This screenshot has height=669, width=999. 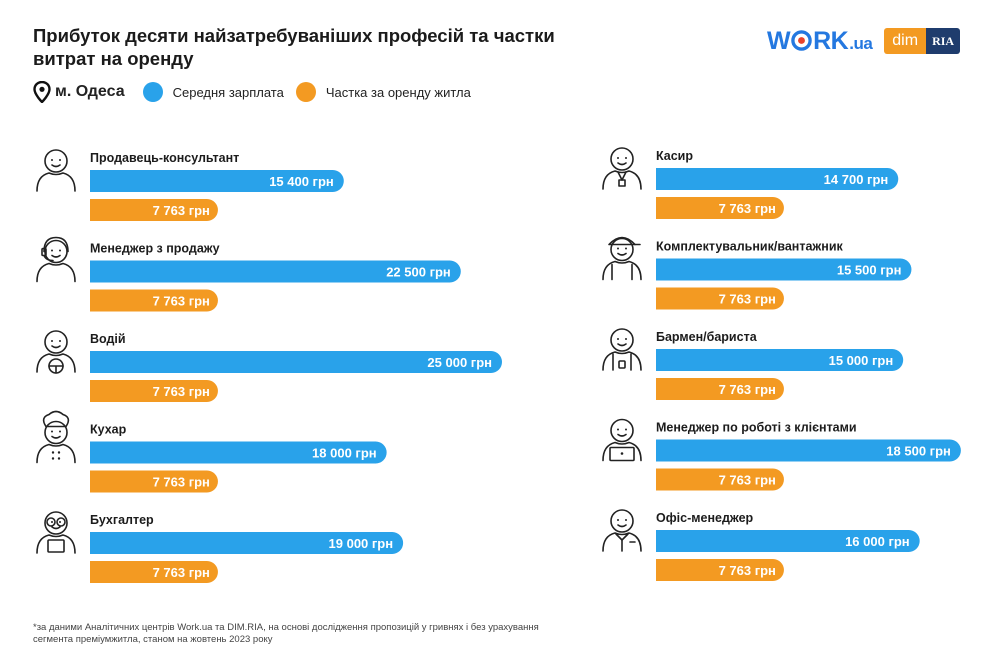 I want to click on profession-row: Касир 14 700 грн 7 763 грн, so click(x=750, y=183).